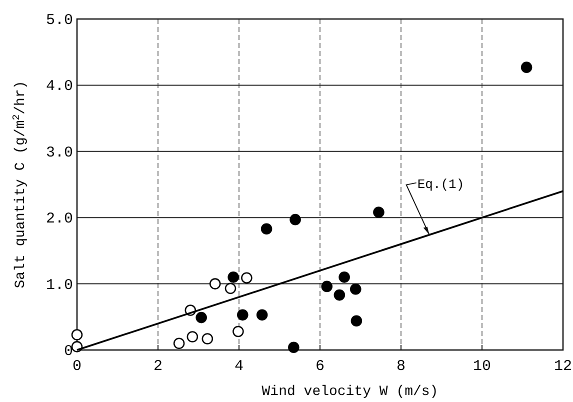 The image size is (573, 402). Describe the element at coordinates (59, 219) in the screenshot. I see `y-tick-label: 2.0` at that location.